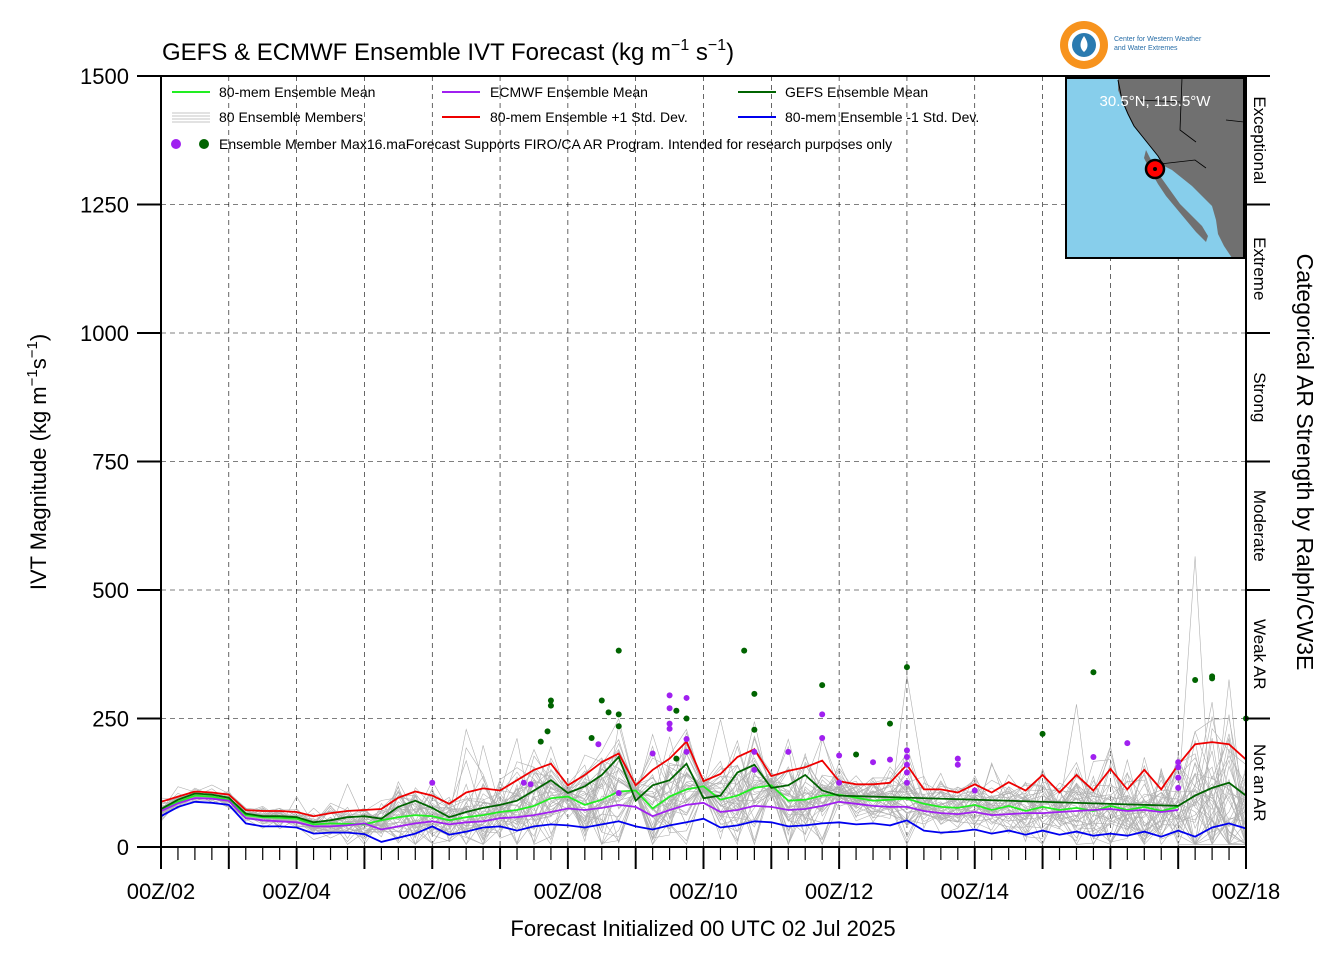 The width and height of the screenshot is (1336, 962). I want to click on series-lines, so click(703, 791).